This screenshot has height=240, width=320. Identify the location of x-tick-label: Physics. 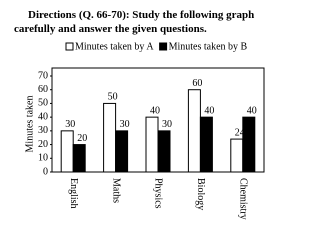
(158, 193).